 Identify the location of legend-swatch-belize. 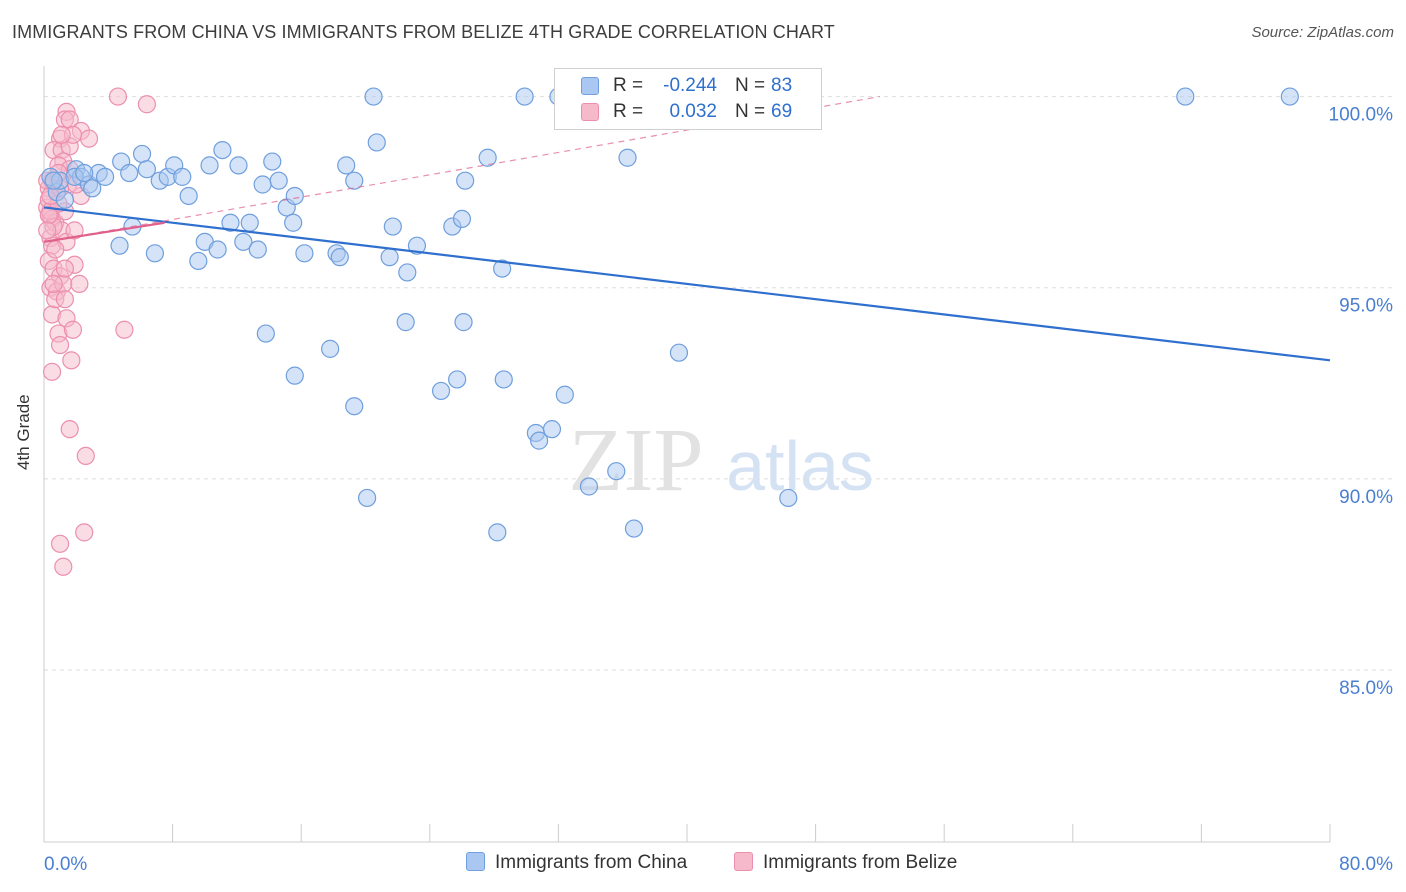
(590, 112).